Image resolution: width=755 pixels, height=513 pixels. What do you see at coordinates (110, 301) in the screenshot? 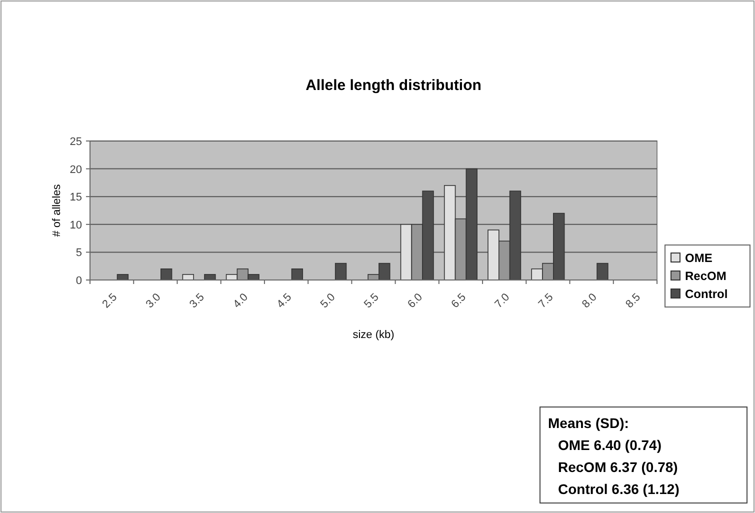
I see `x-tick-label: 2.5` at bounding box center [110, 301].